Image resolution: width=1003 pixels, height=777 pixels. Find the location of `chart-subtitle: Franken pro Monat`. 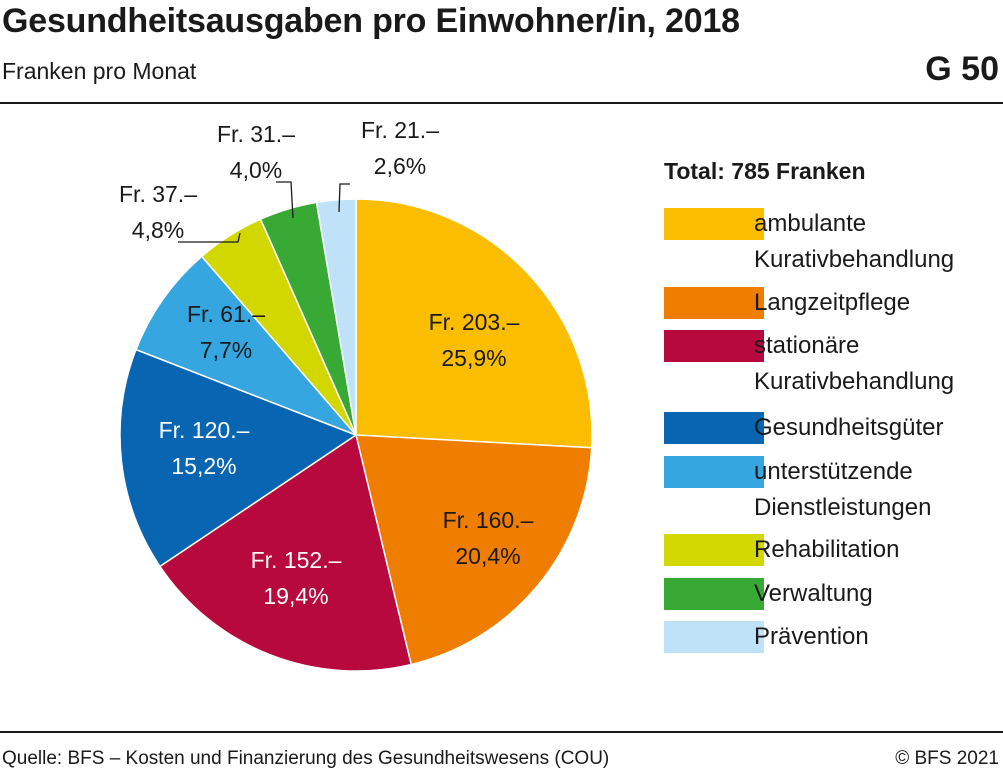

chart-subtitle: Franken pro Monat is located at coordinates (99, 71).